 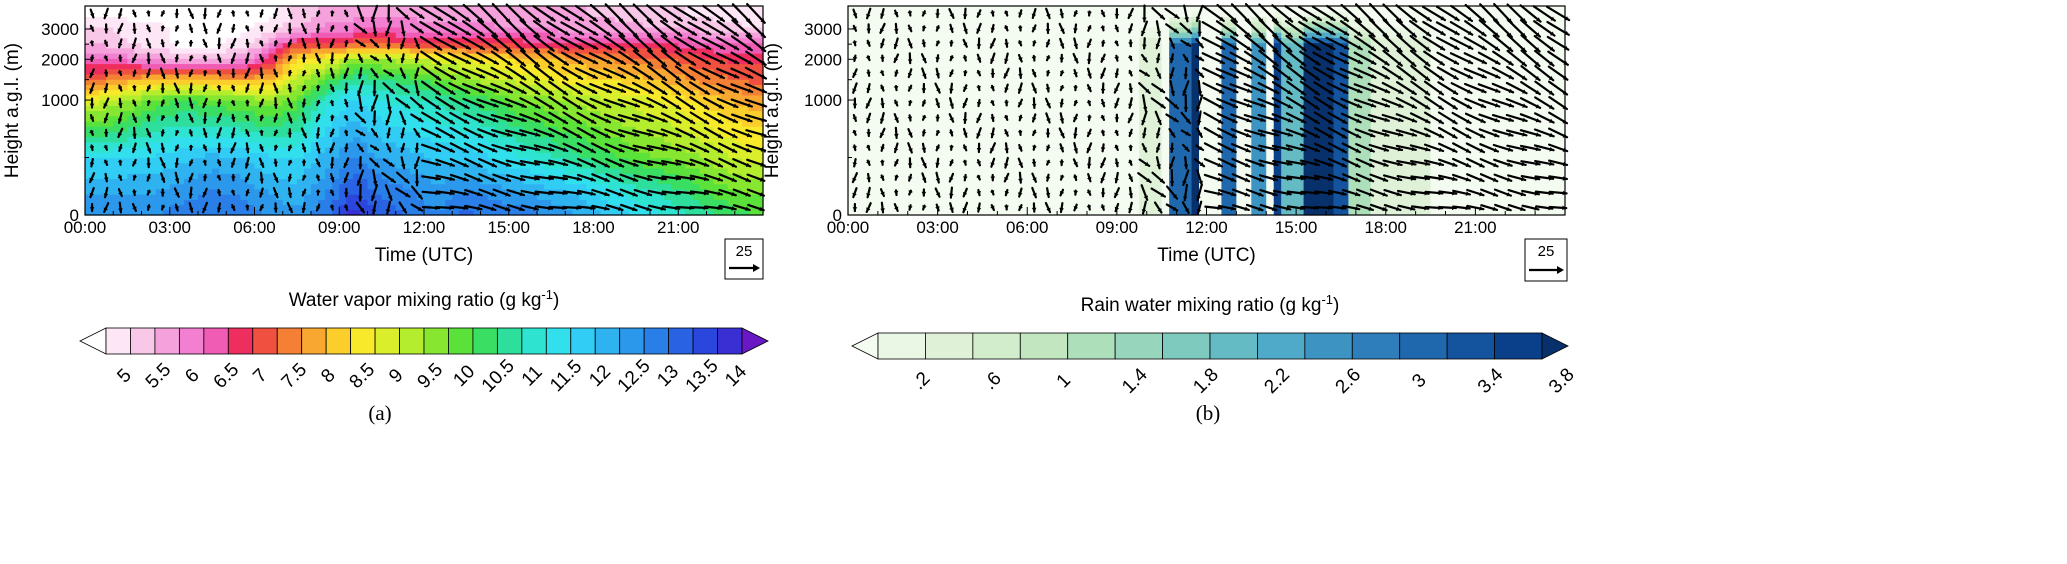 What do you see at coordinates (501, 58) in the screenshot?
I see `wind-vector` at bounding box center [501, 58].